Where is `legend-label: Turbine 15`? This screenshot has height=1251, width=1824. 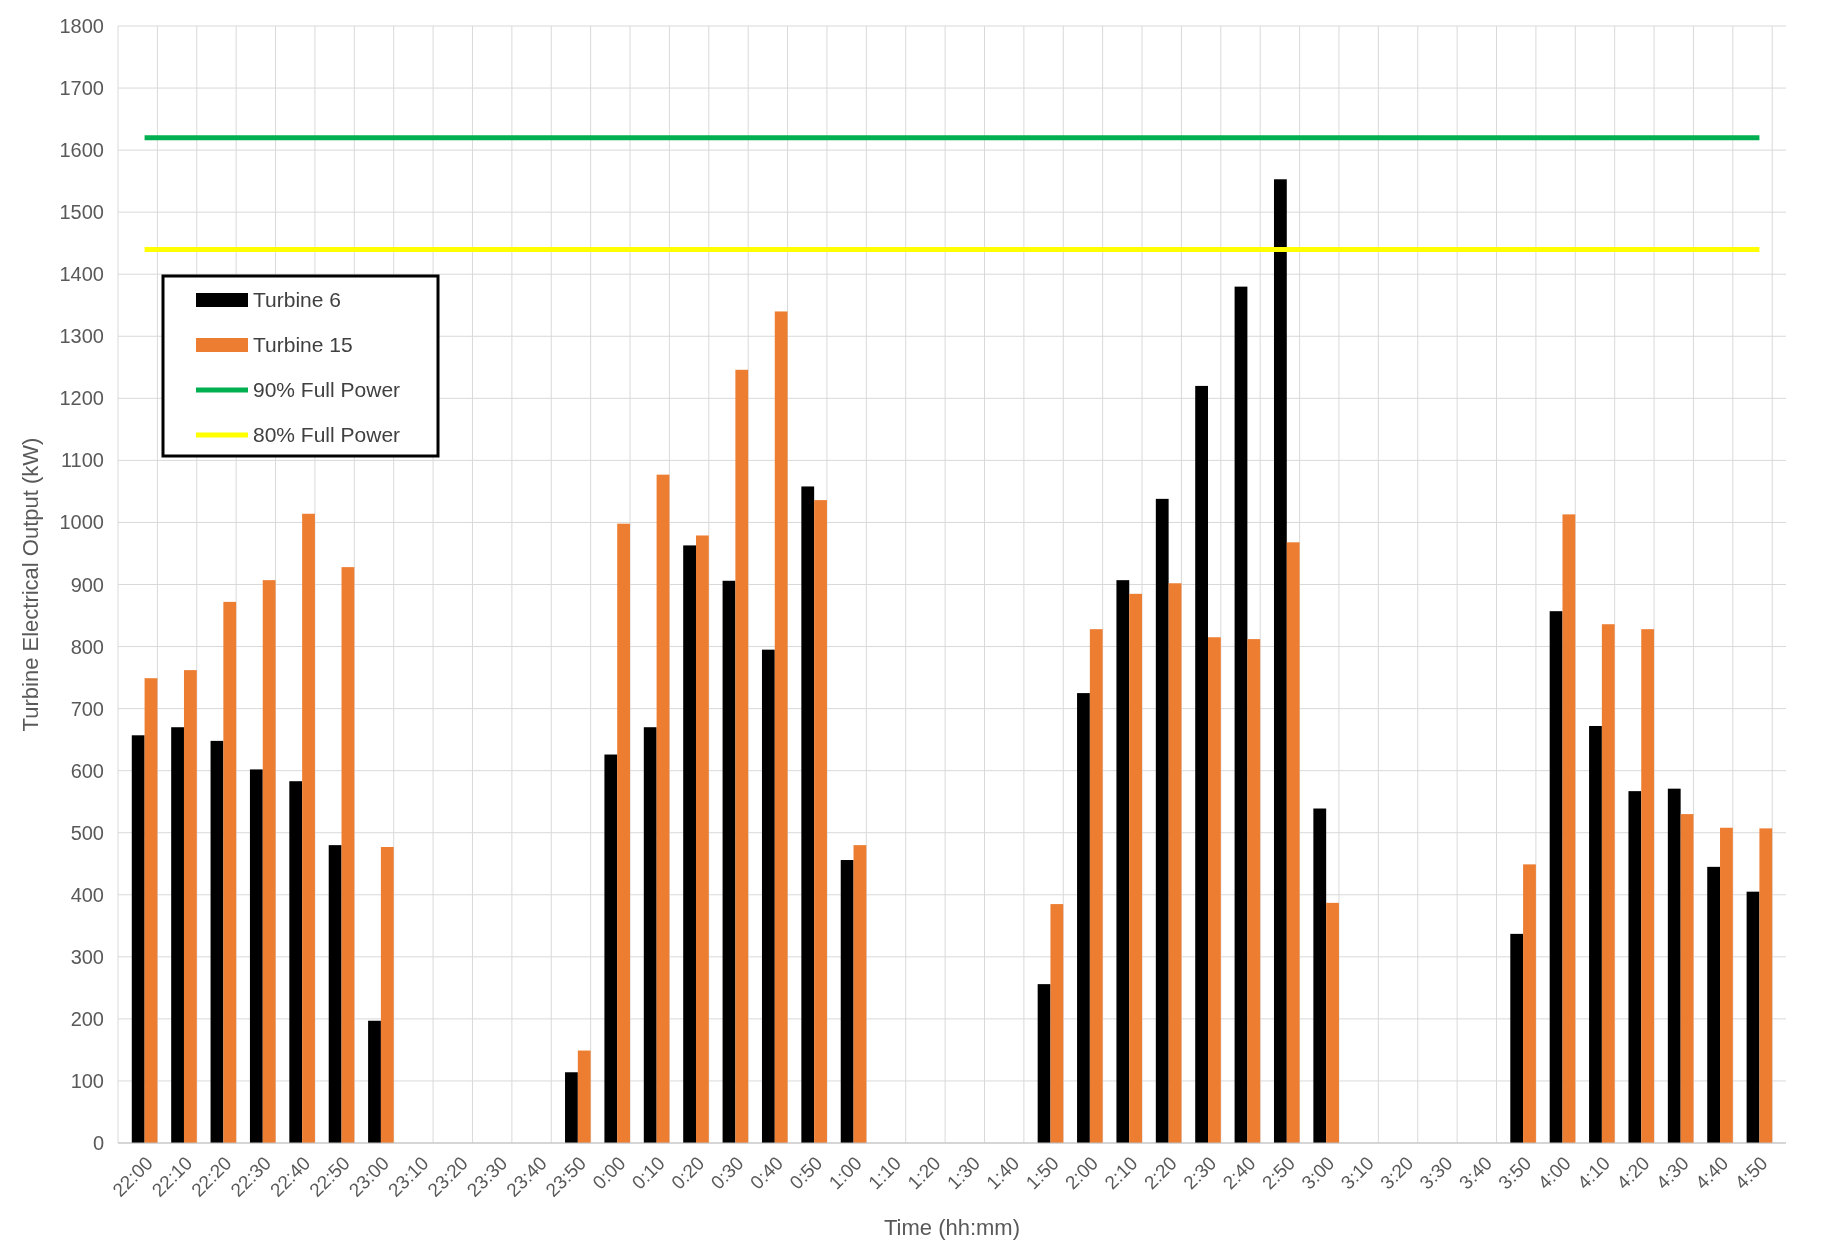
legend-label: Turbine 15 is located at coordinates (303, 345).